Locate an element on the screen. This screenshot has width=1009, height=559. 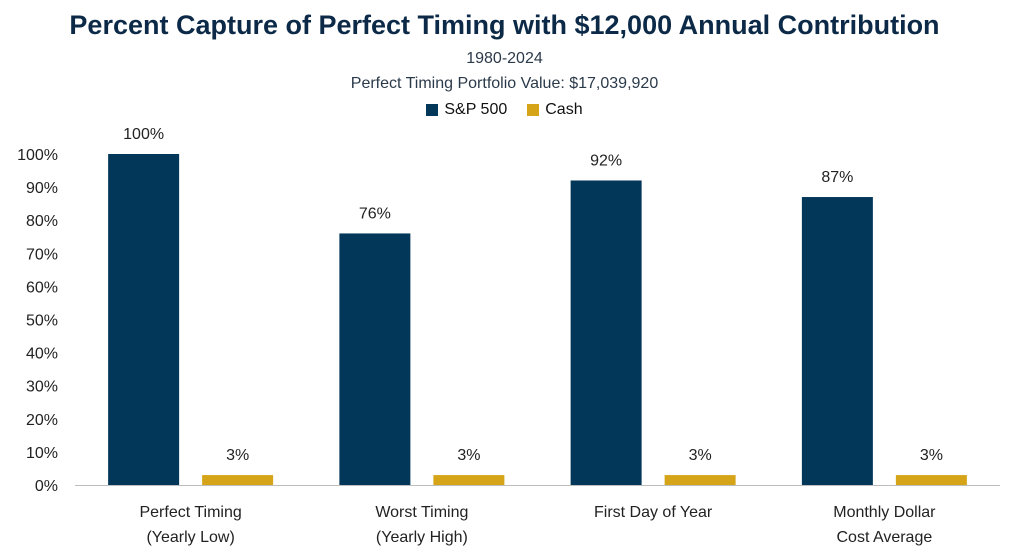
legend-item-cash: Cash is located at coordinates (555, 110).